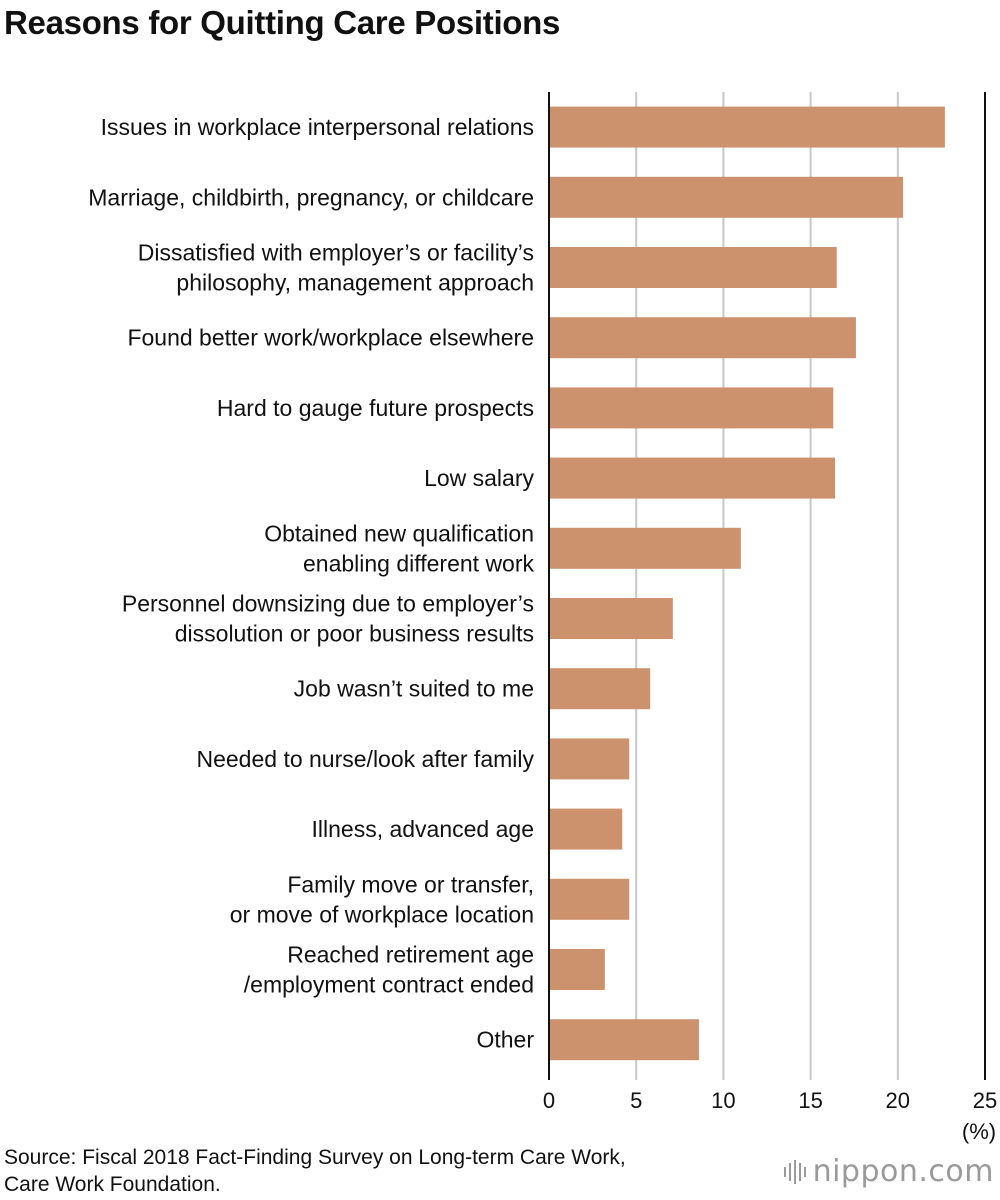 The image size is (1000, 1200). Describe the element at coordinates (794, 1171) in the screenshot. I see `nippon-logo-icon` at that location.